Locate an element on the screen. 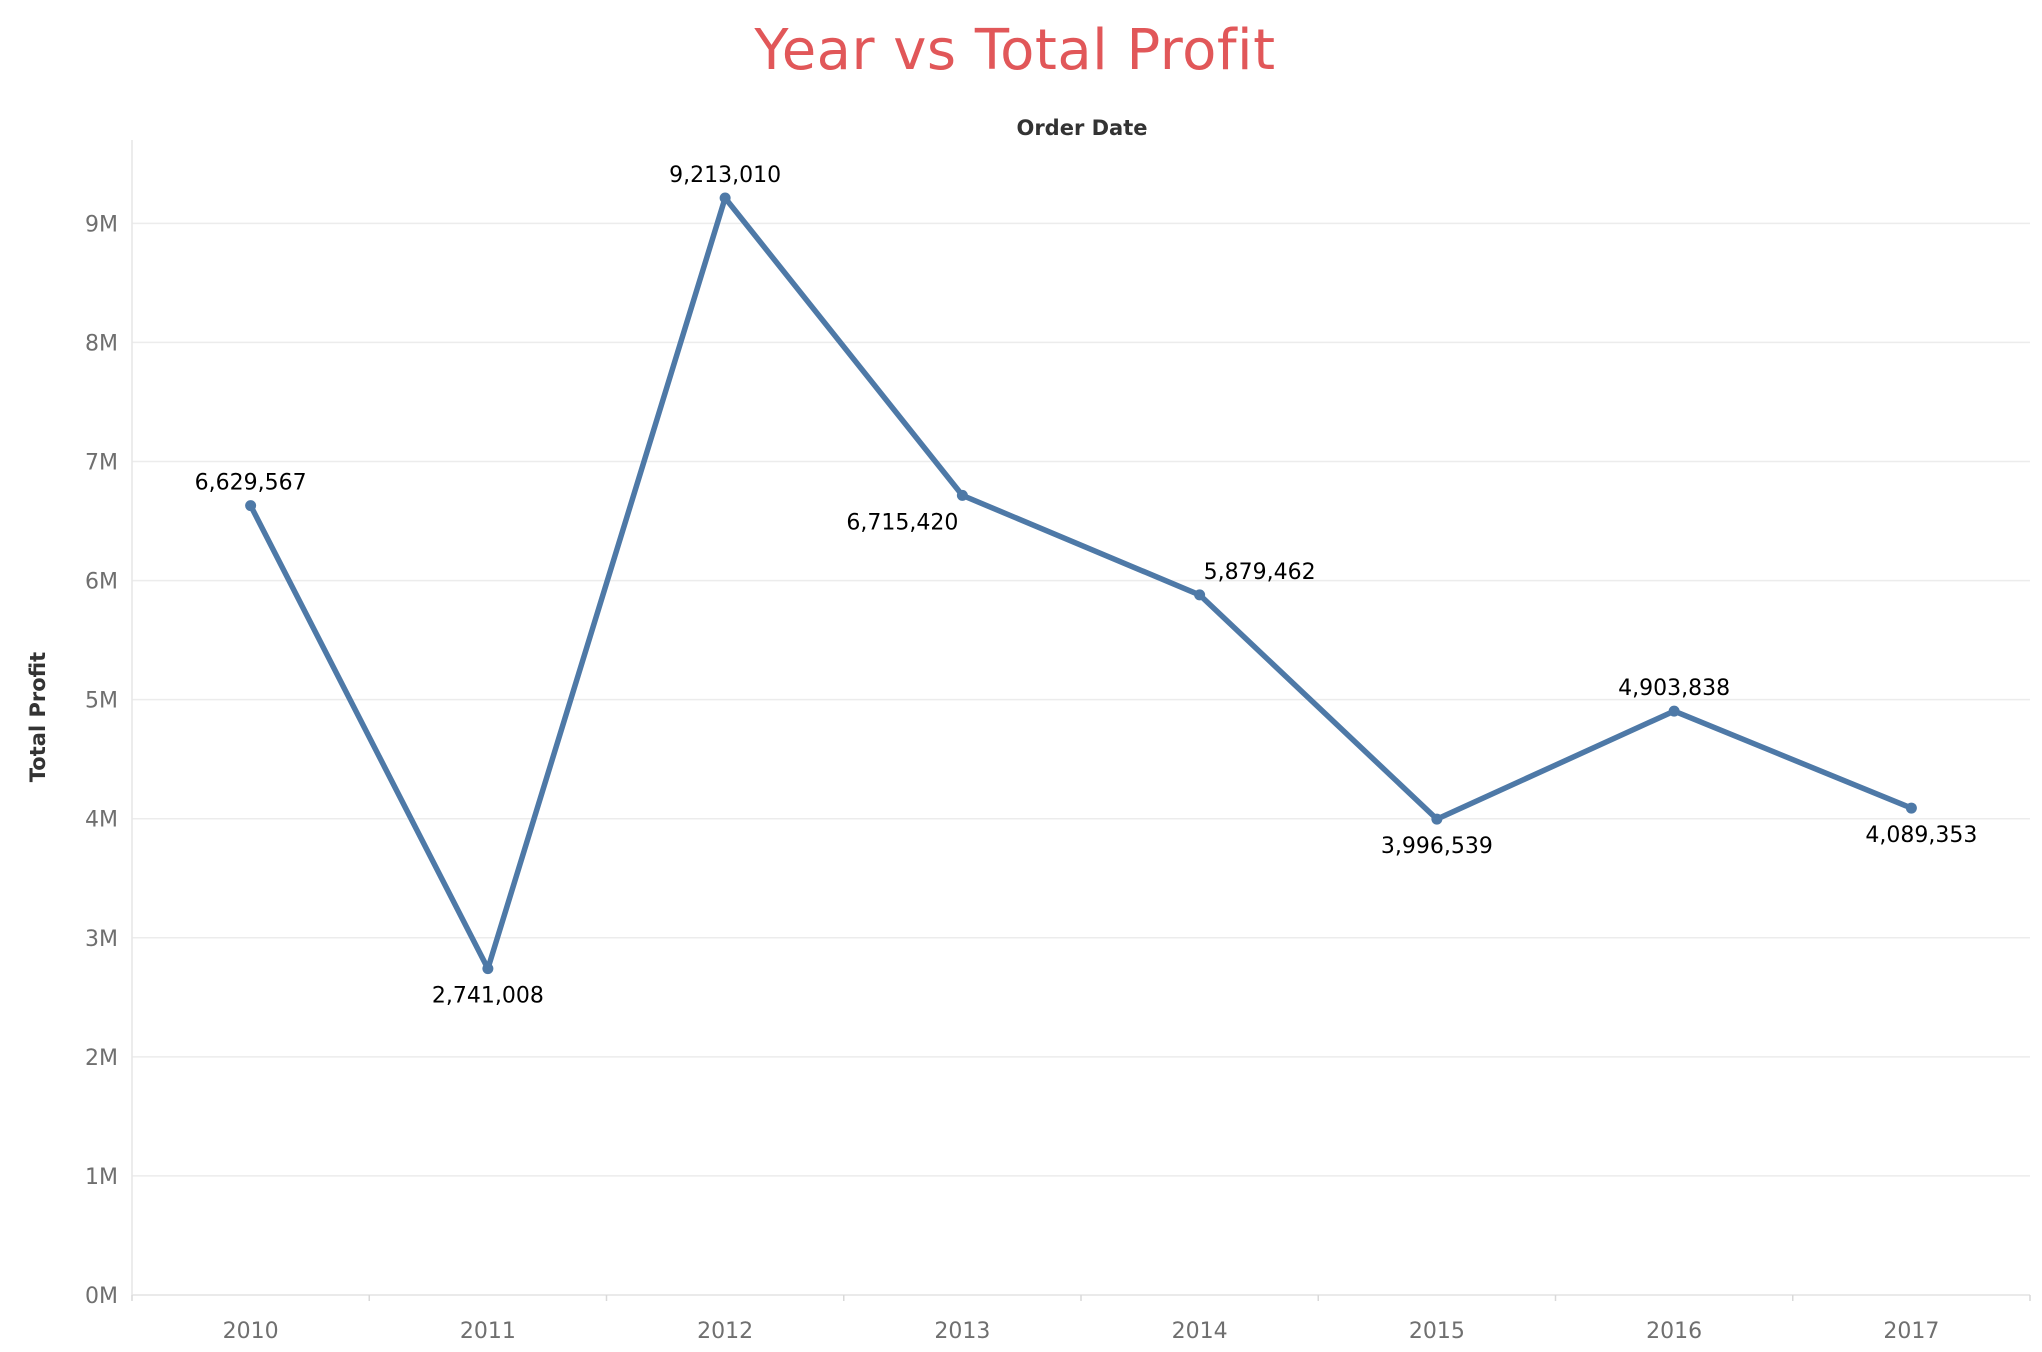  y-tick-label: 6M is located at coordinates (101, 582).